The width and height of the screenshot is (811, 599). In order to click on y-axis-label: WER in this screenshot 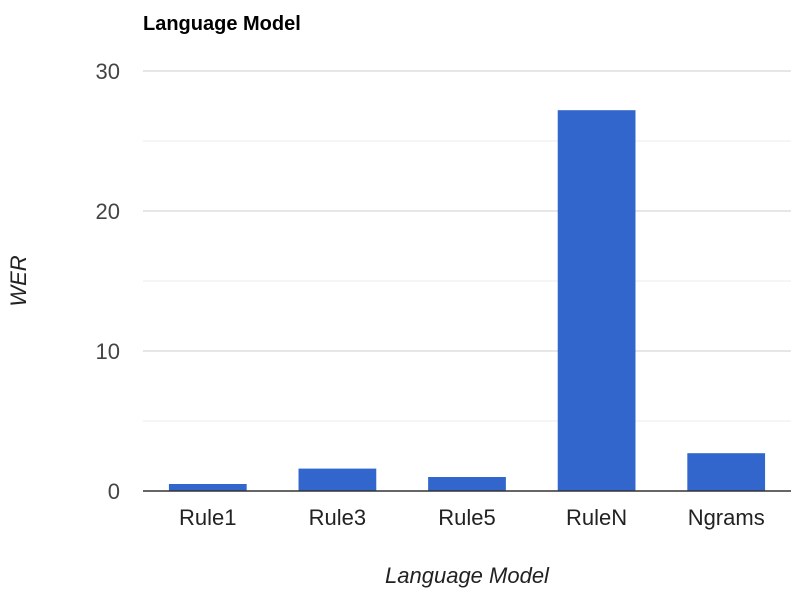, I will do `click(18, 280)`.